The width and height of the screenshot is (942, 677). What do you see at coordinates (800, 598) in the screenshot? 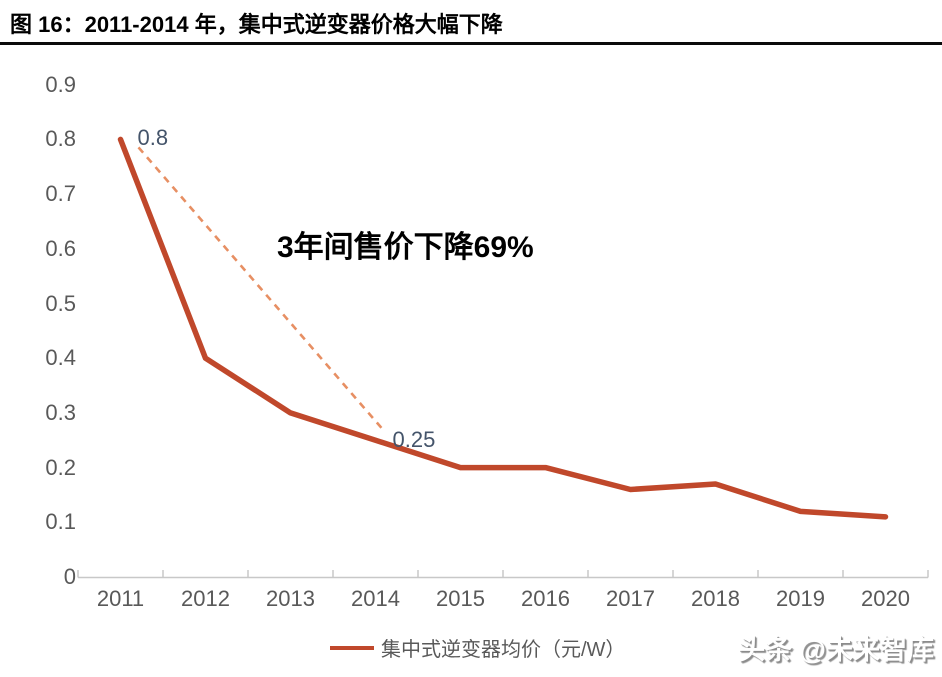
I see `x-axis-label: 2019` at bounding box center [800, 598].